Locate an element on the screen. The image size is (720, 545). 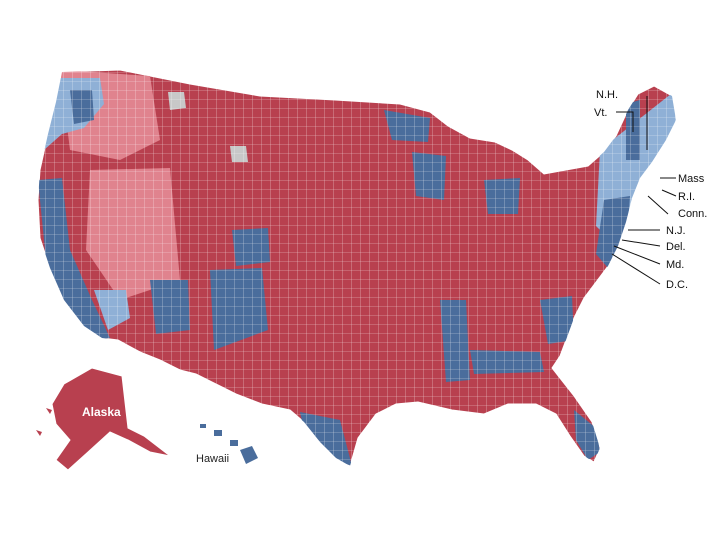
alaska-shape is located at coordinates (111, 419).